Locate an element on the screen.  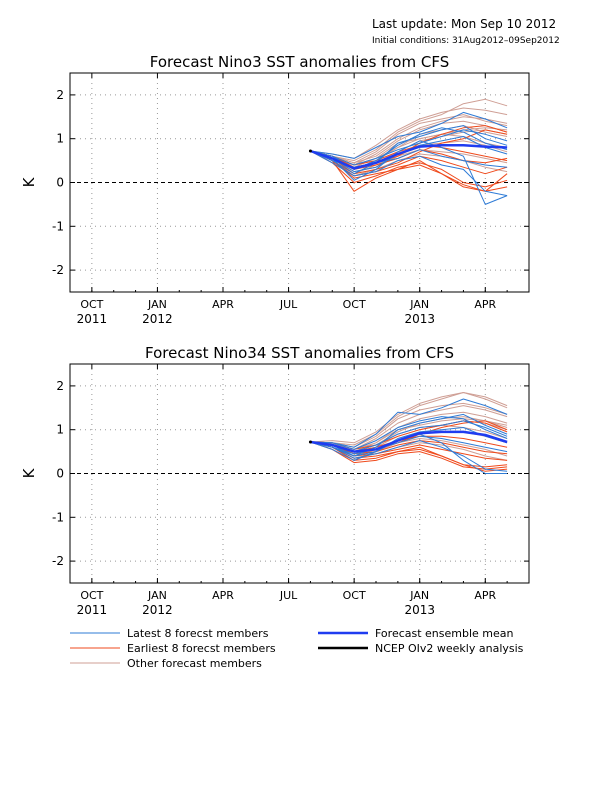
panel2-title: Forecast Nino34 SST anomalies from CFS is located at coordinates (299, 353).